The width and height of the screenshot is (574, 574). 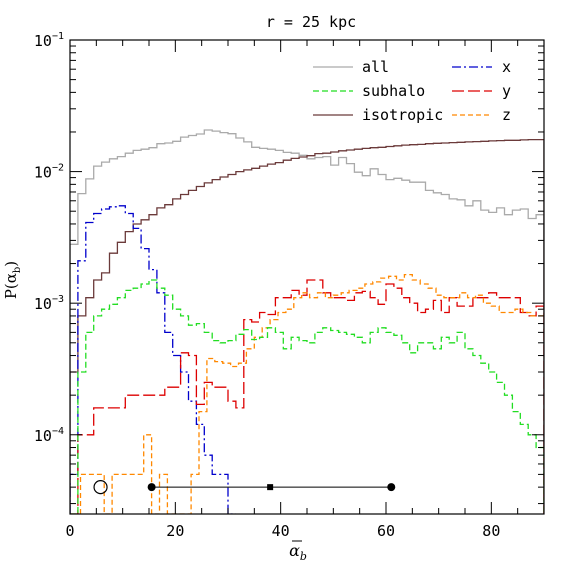 What do you see at coordinates (244, 487) in the screenshot?
I see `marker-layer` at bounding box center [244, 487].